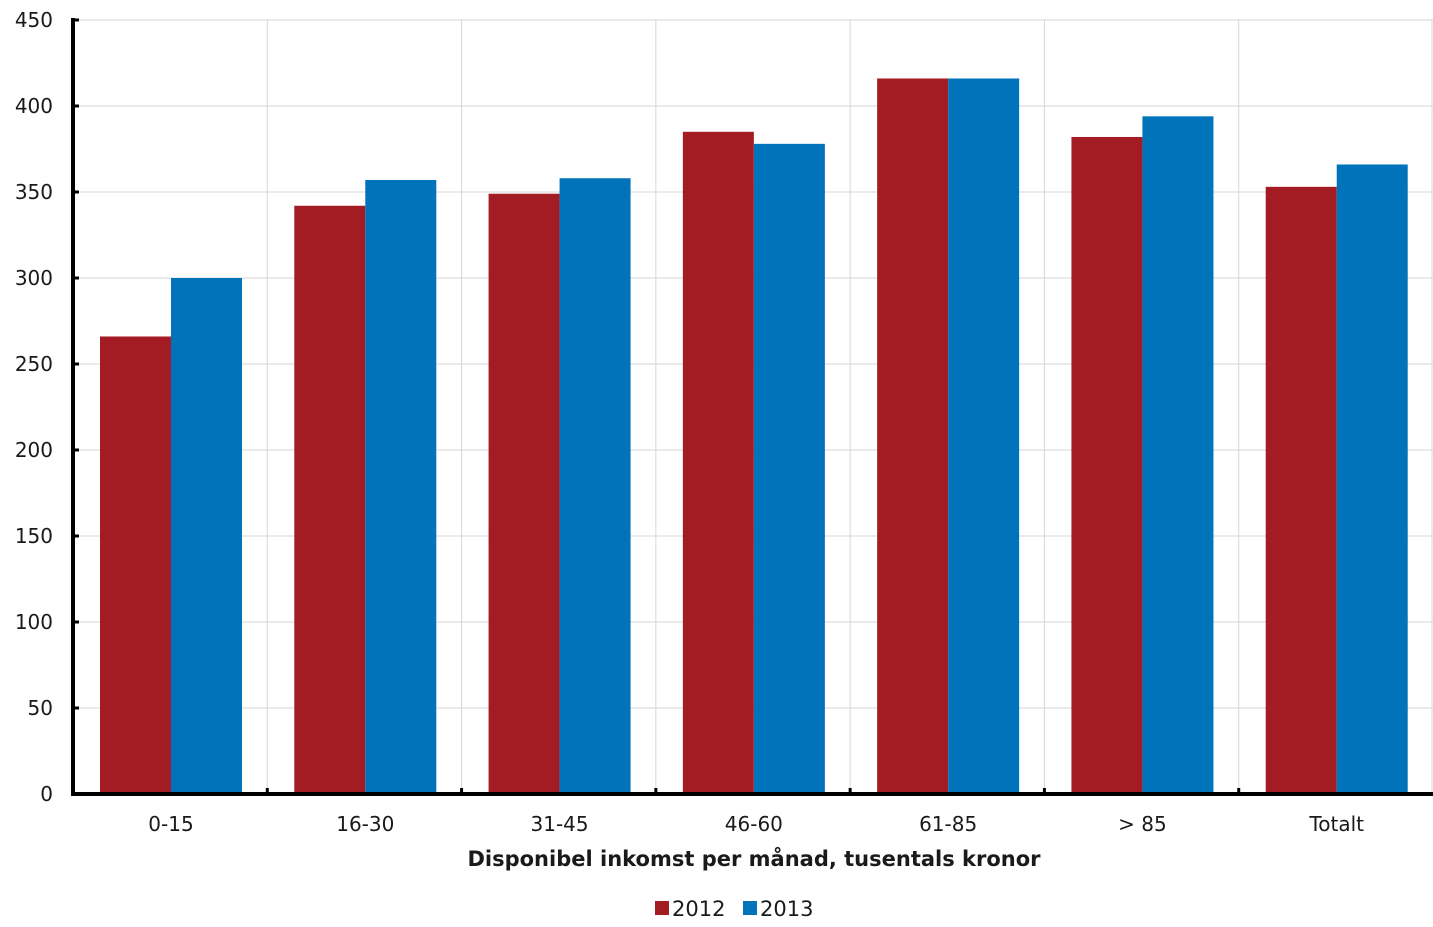 The image size is (1433, 927). What do you see at coordinates (948, 824) in the screenshot?
I see `x-tick-label: 61-85` at bounding box center [948, 824].